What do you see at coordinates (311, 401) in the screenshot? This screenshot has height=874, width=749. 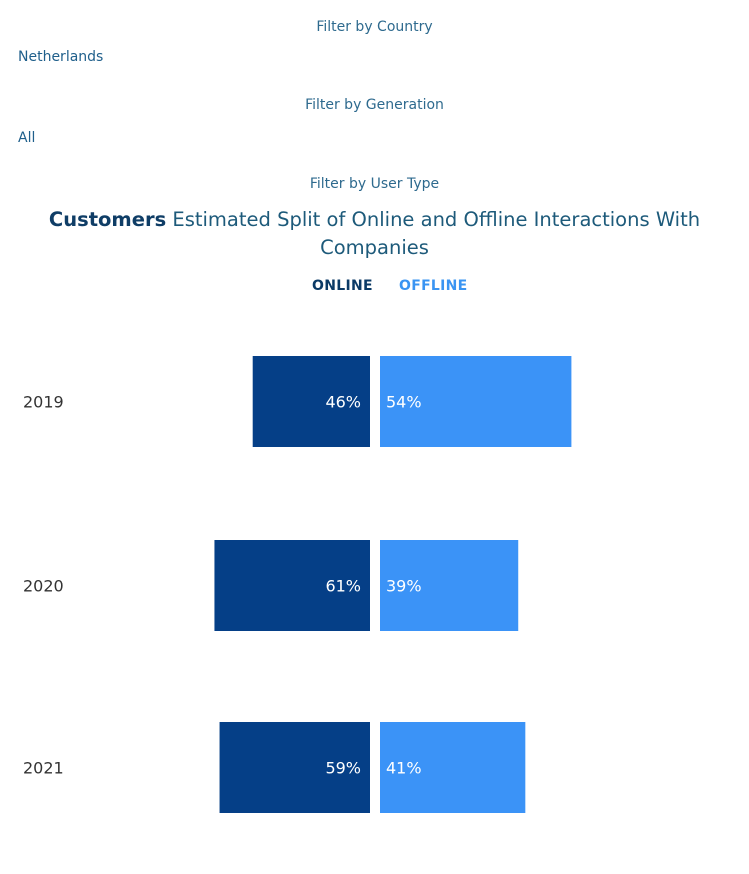 I see `bar-online-2019` at bounding box center [311, 401].